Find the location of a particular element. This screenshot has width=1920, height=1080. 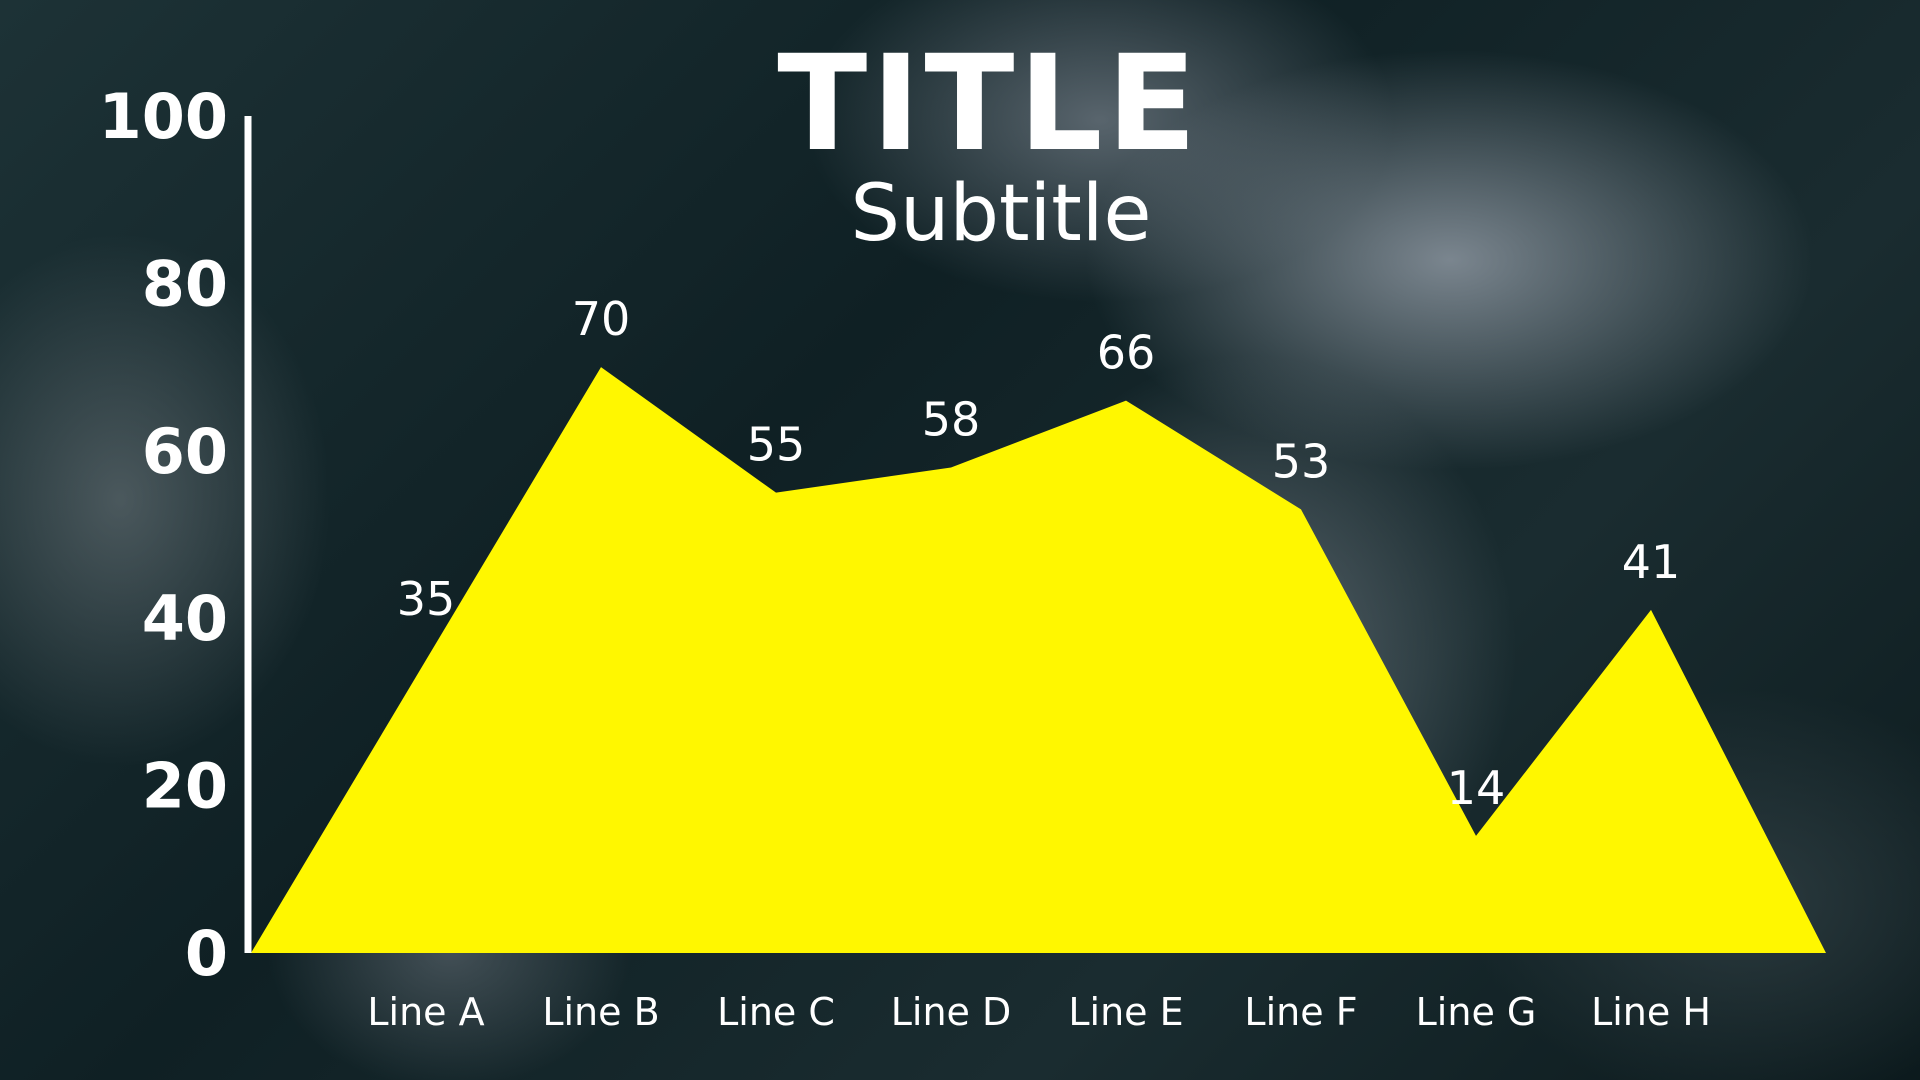

y-tick-label: 100 is located at coordinates (163, 116).